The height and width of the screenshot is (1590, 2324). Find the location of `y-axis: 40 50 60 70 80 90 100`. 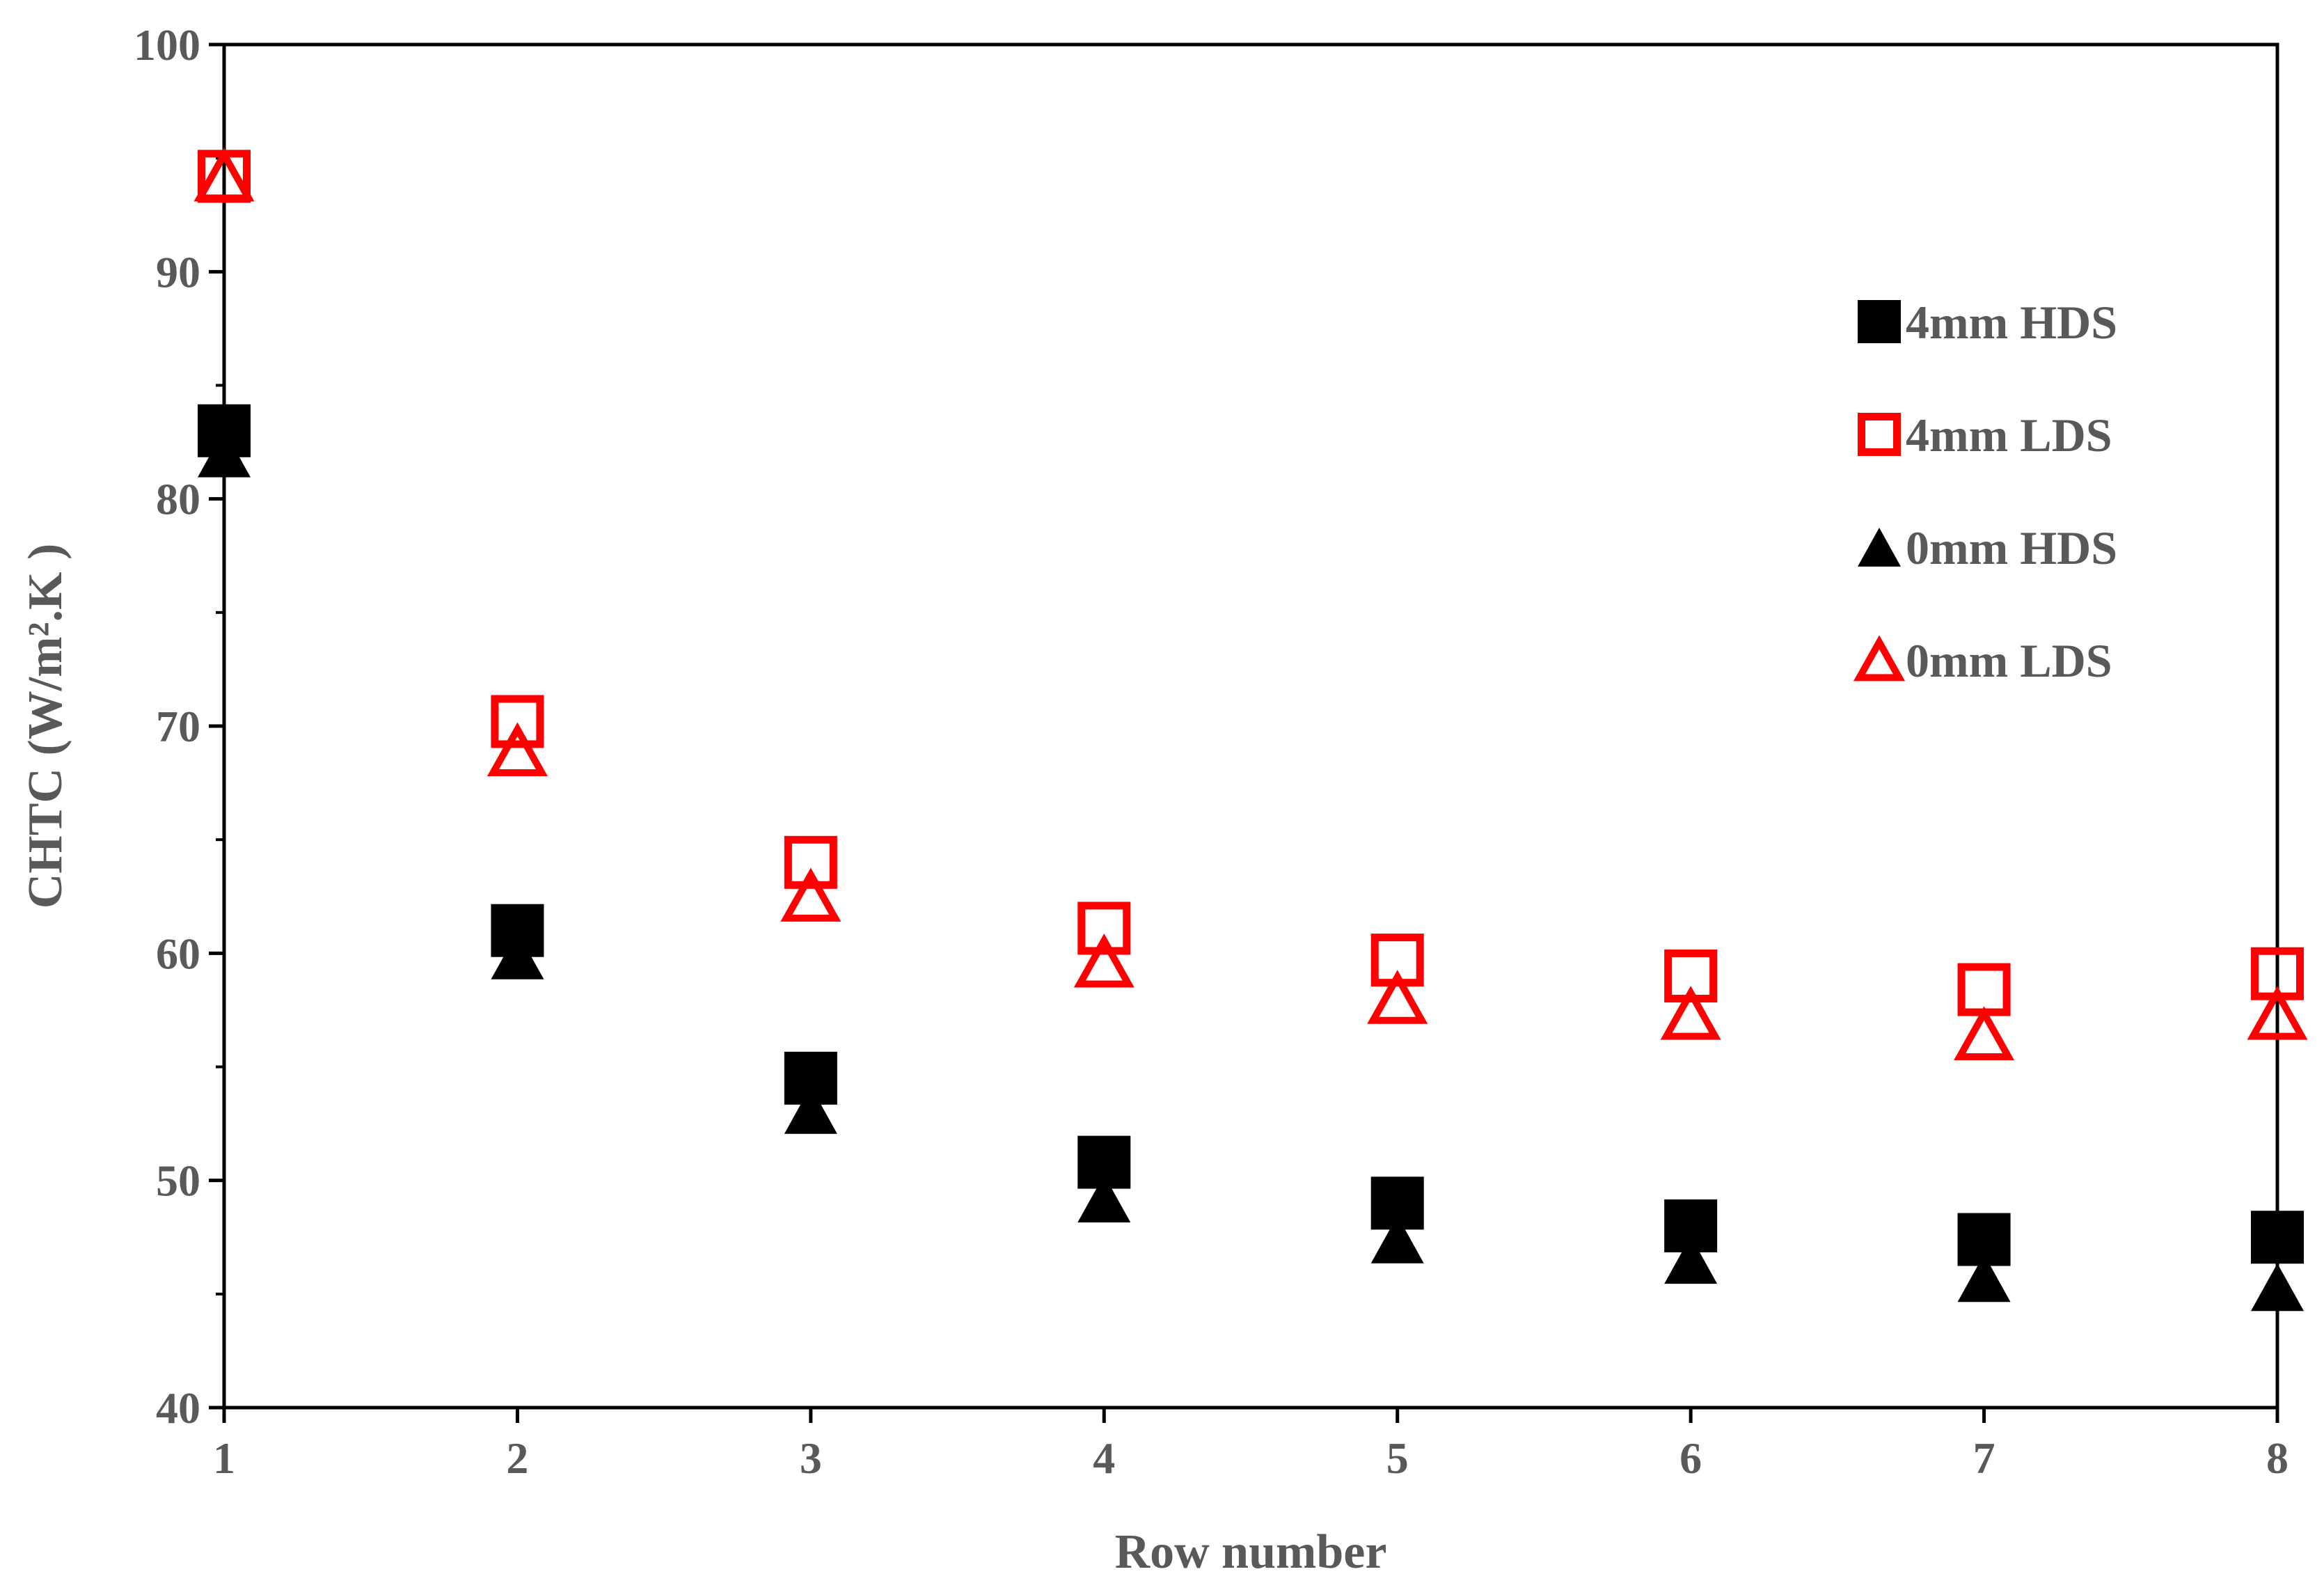

y-axis: 40 50 60 70 80 90 100 is located at coordinates (179, 726).